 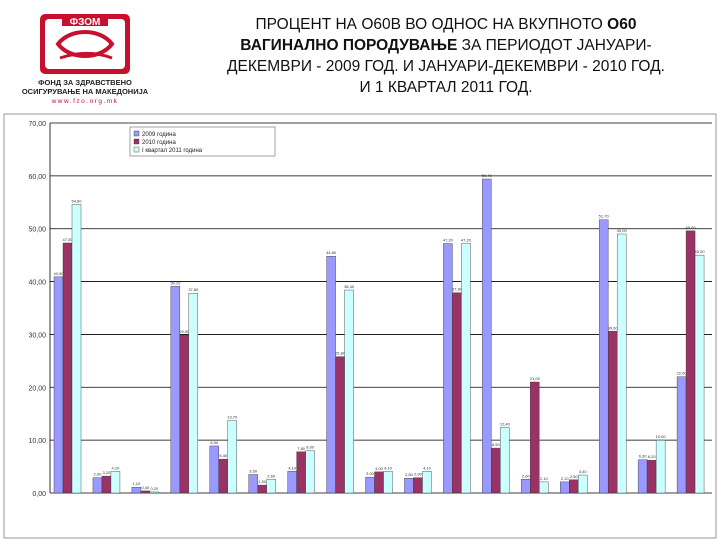 What do you see at coordinates (232, 417) in the screenshot?
I see `data-label: 13,70` at bounding box center [232, 417].